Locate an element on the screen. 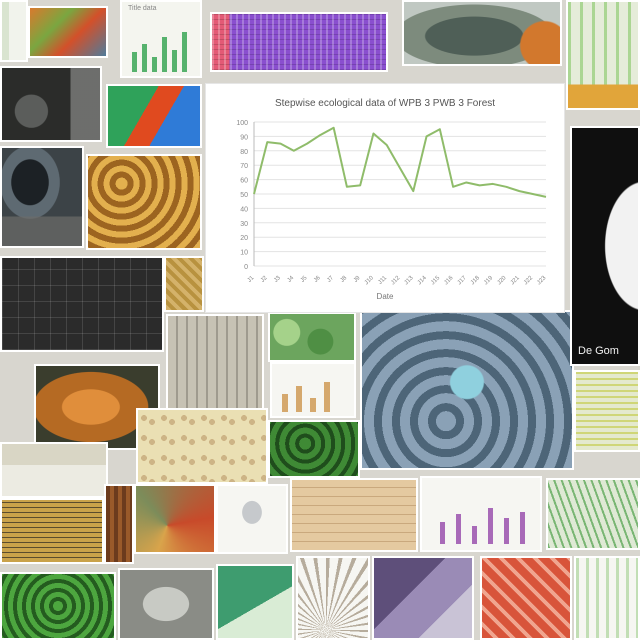 This screenshot has height=640, width=640. y-tick-label: 0 is located at coordinates (246, 267).